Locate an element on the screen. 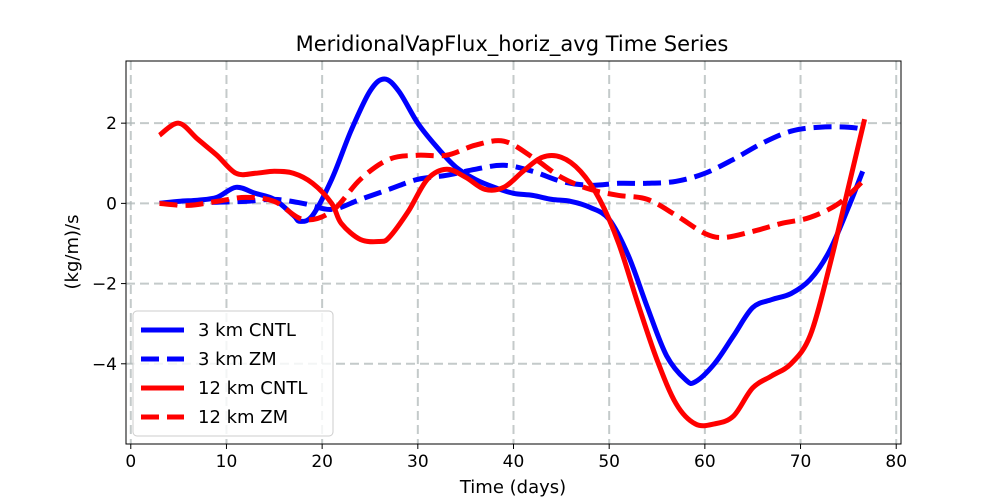 The image size is (1000, 500). x-tick-label: 50 is located at coordinates (609, 462).